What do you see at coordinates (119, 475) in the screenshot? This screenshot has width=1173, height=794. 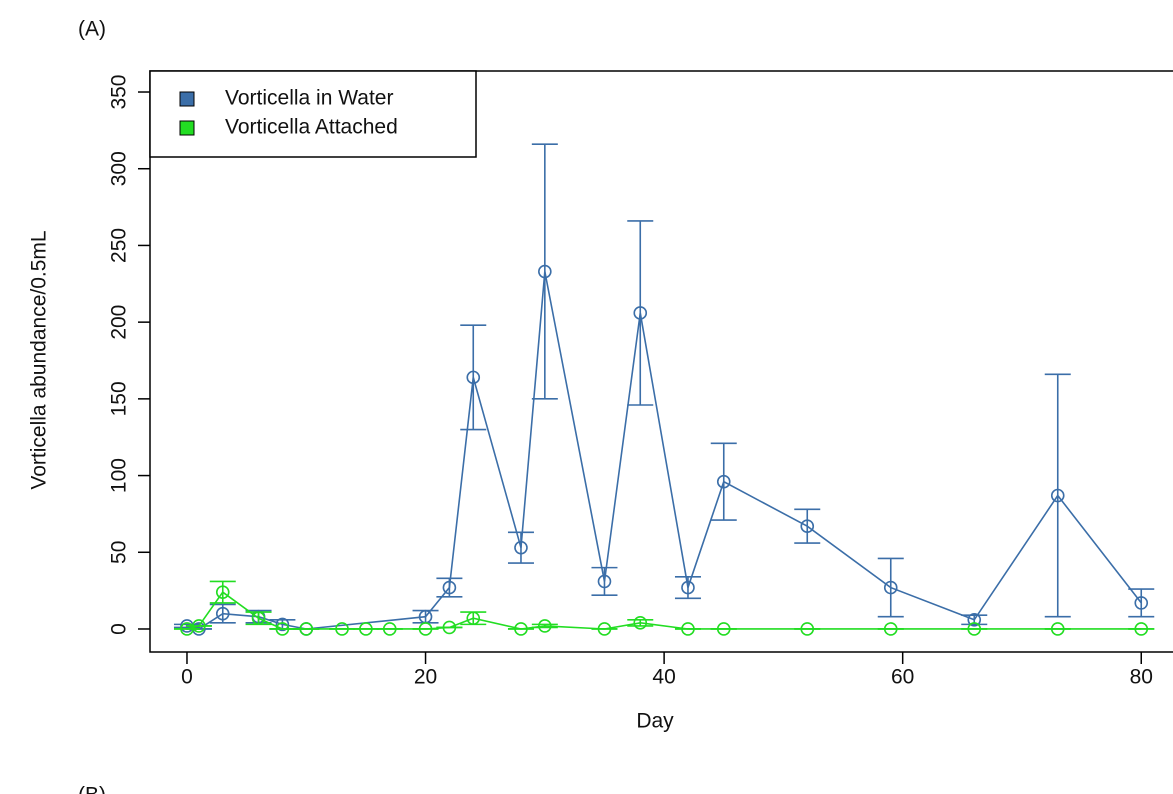 I see `y-tick-label: 100` at bounding box center [119, 475].